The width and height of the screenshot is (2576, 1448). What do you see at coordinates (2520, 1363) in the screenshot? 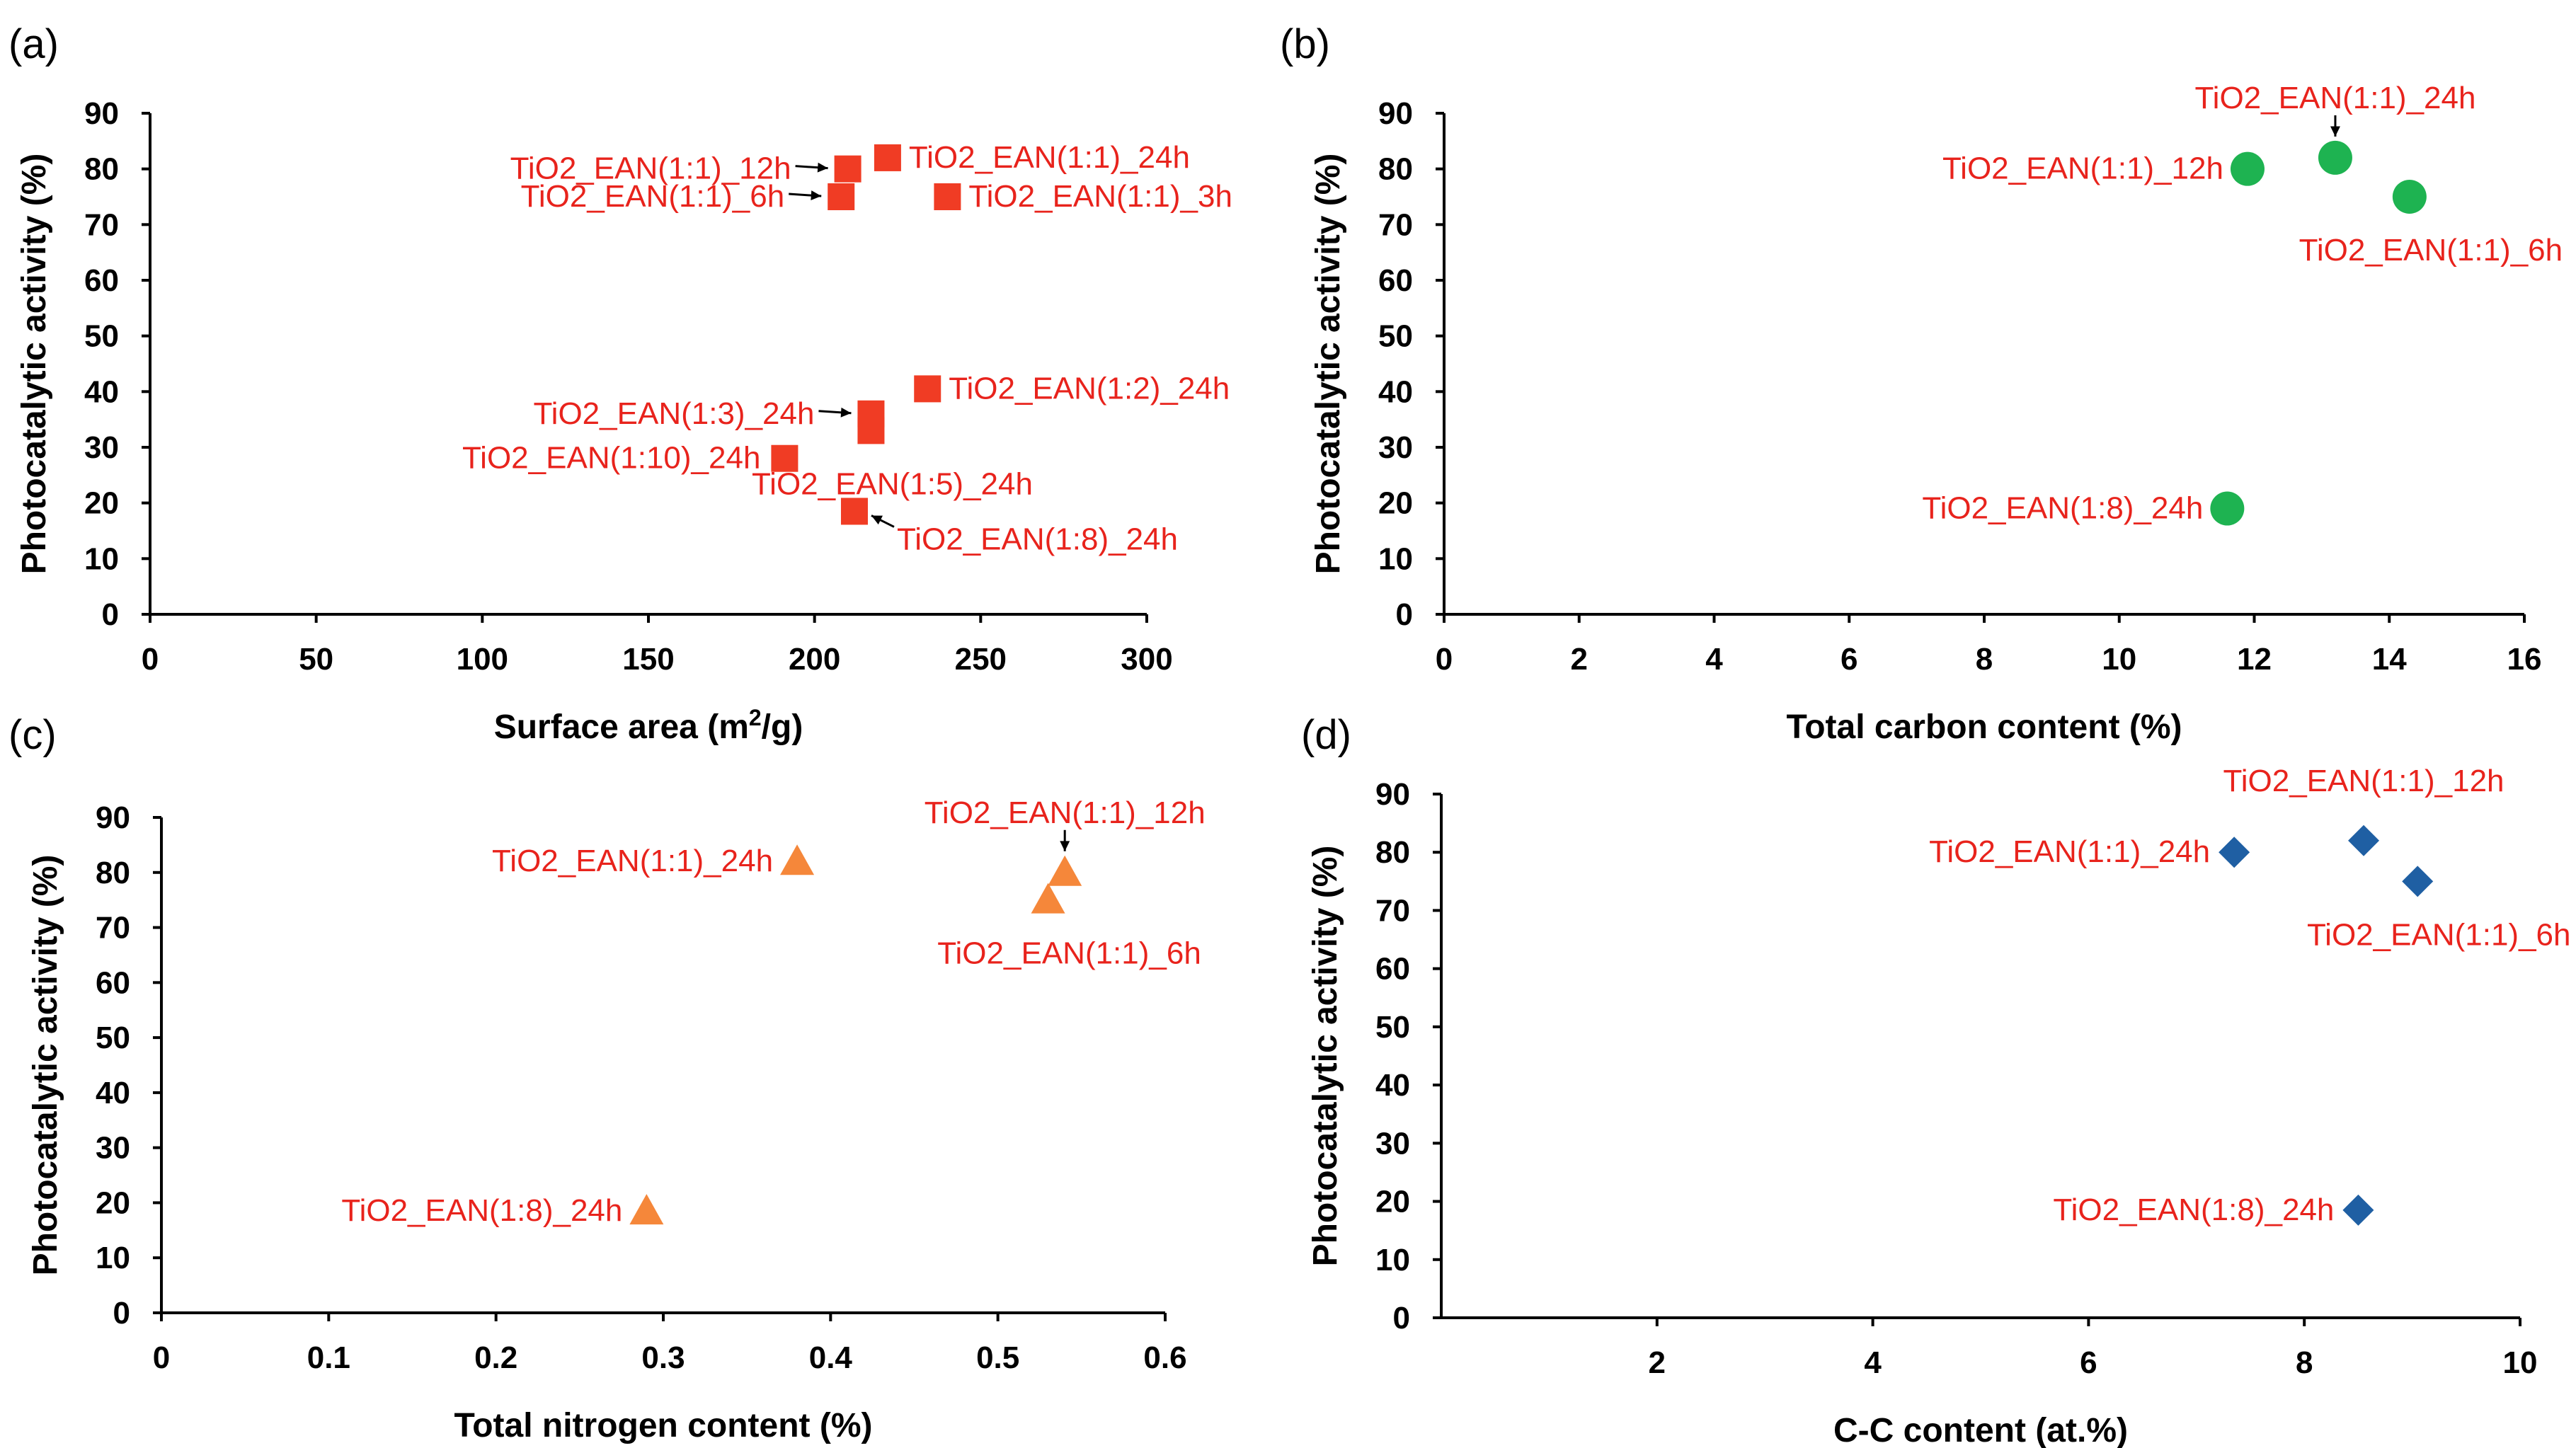
I see `x-tick-label: 10` at bounding box center [2520, 1363].